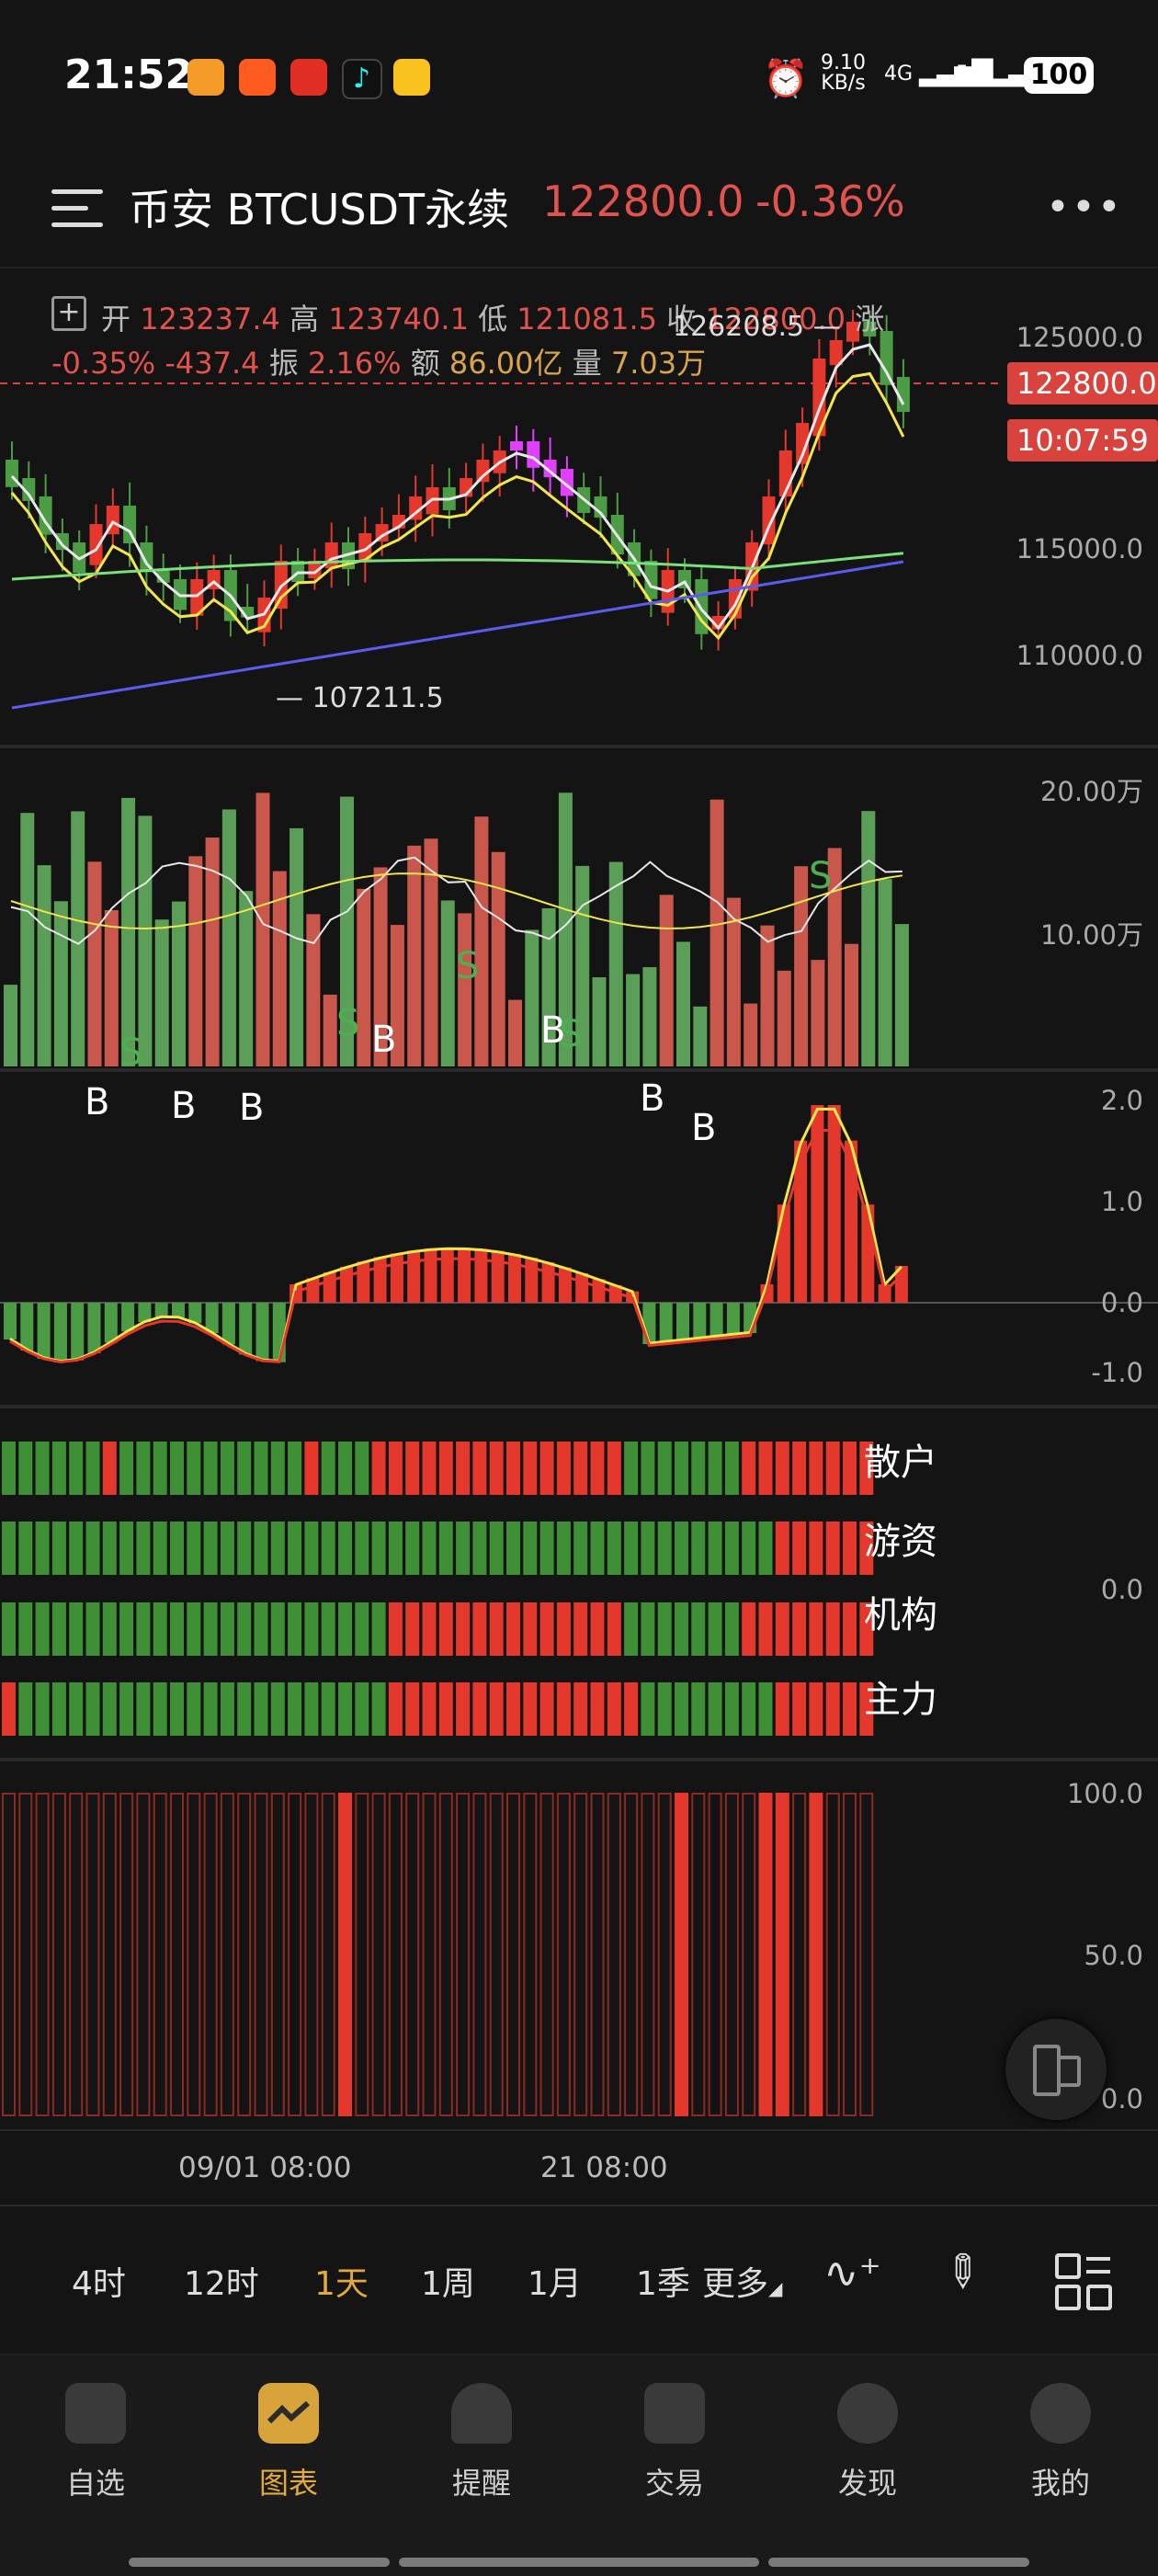 The width and height of the screenshot is (1158, 2576). What do you see at coordinates (901, 1463) in the screenshot?
I see `flow-label-retail: 散户` at bounding box center [901, 1463].